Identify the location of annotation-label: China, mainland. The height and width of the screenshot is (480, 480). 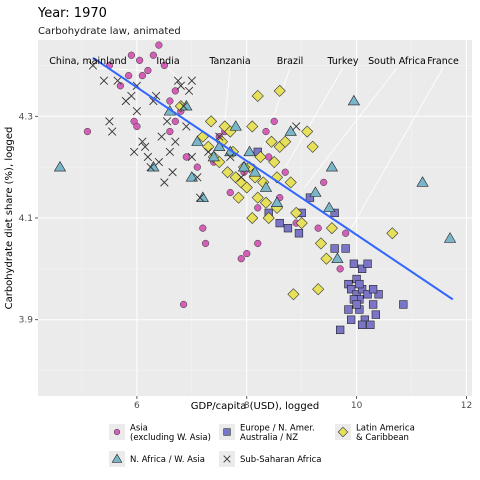
(87, 61).